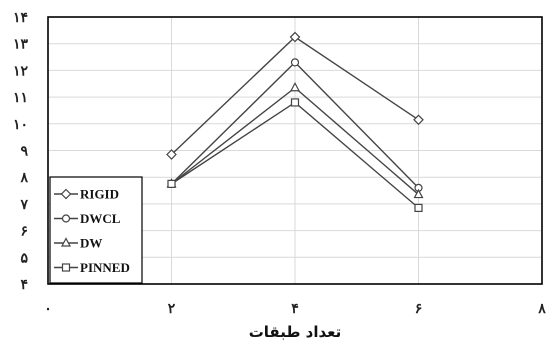 The image size is (548, 347). What do you see at coordinates (100, 218) in the screenshot?
I see `legend-label: DWCL` at bounding box center [100, 218].